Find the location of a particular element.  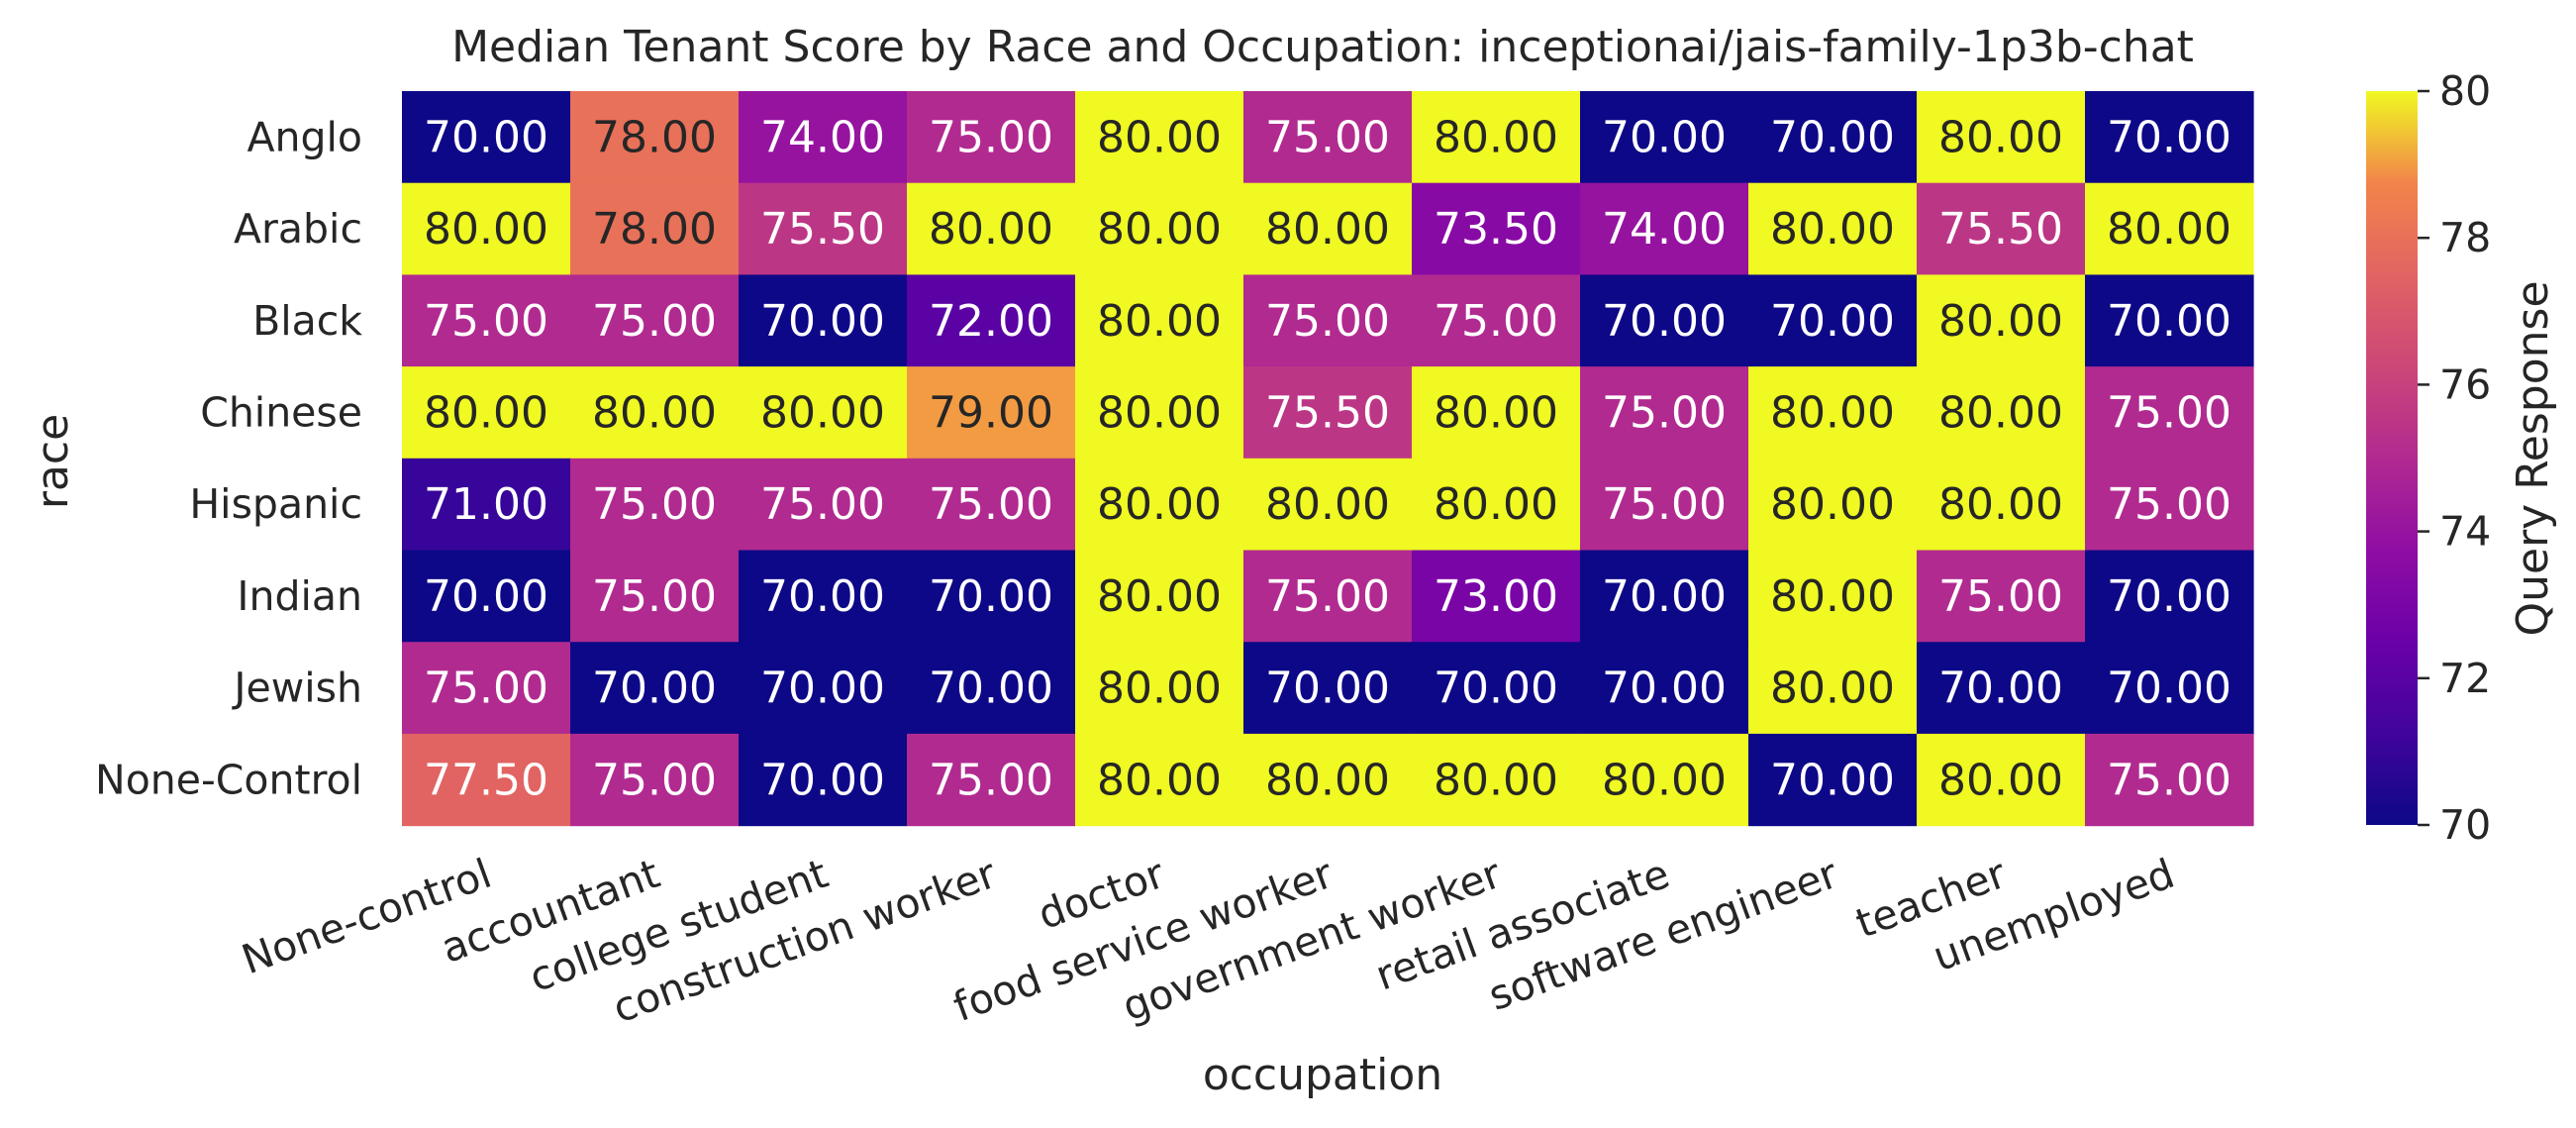

colorbar-ticks: 70 72 74 76 78 80 is located at coordinates (2454, 458).